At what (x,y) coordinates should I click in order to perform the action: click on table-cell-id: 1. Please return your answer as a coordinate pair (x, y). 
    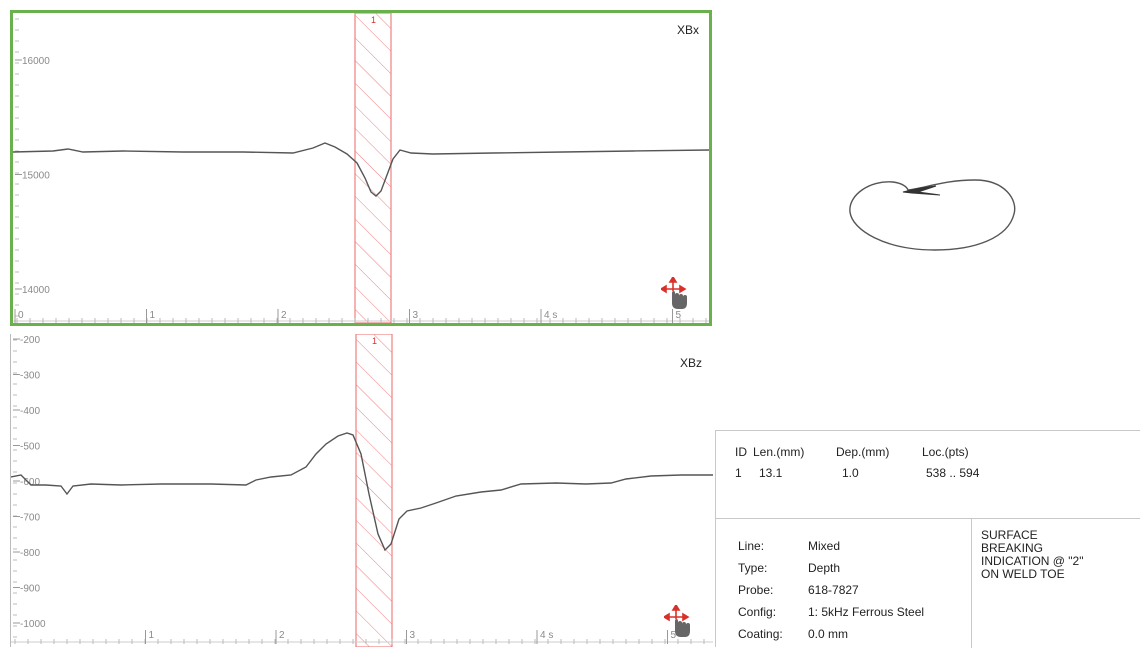
    Looking at the image, I should click on (738, 473).